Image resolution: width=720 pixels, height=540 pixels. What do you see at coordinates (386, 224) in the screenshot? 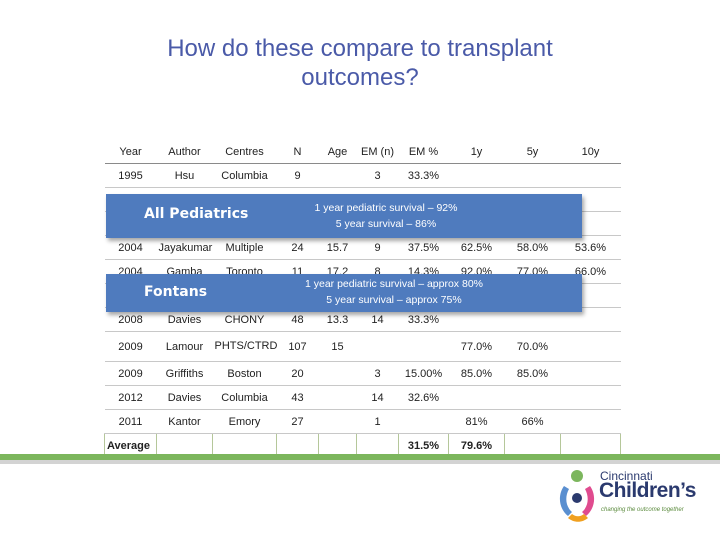
I see `pediatrics-callout-line-2: 5 year survival – 86%` at bounding box center [386, 224].